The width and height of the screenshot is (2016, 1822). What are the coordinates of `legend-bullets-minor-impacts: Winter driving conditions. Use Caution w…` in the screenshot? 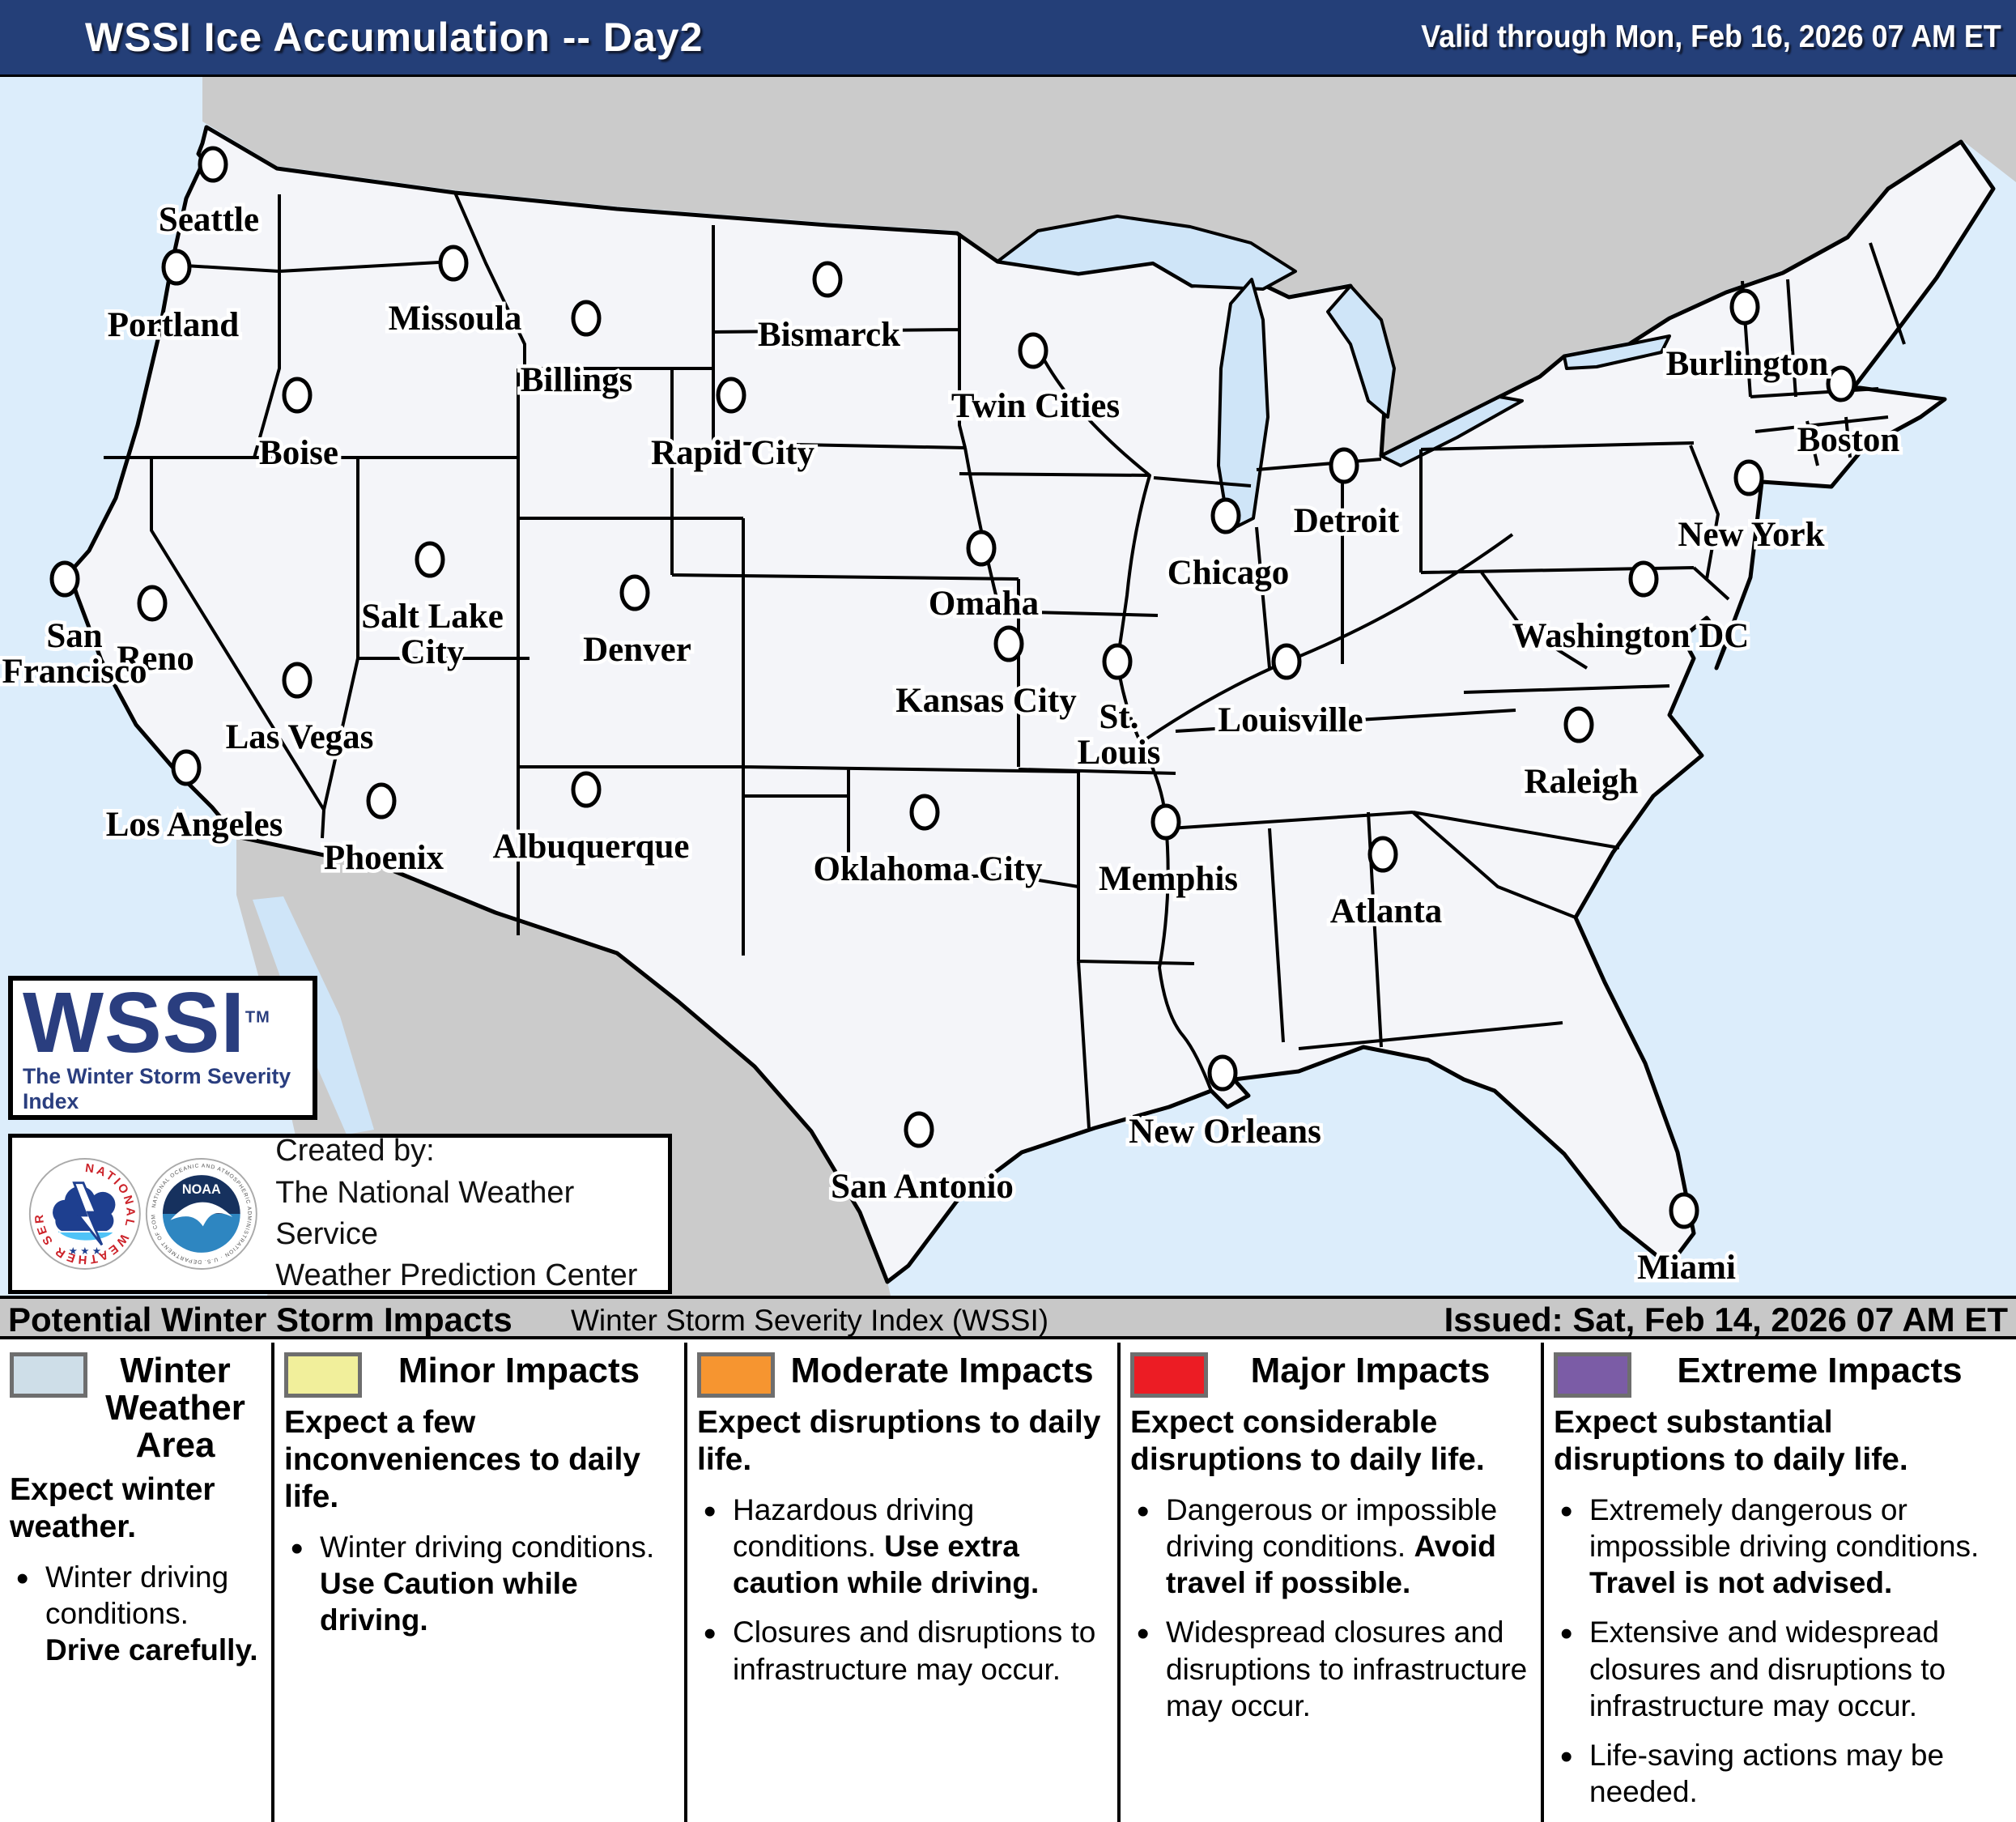 It's located at (480, 1582).